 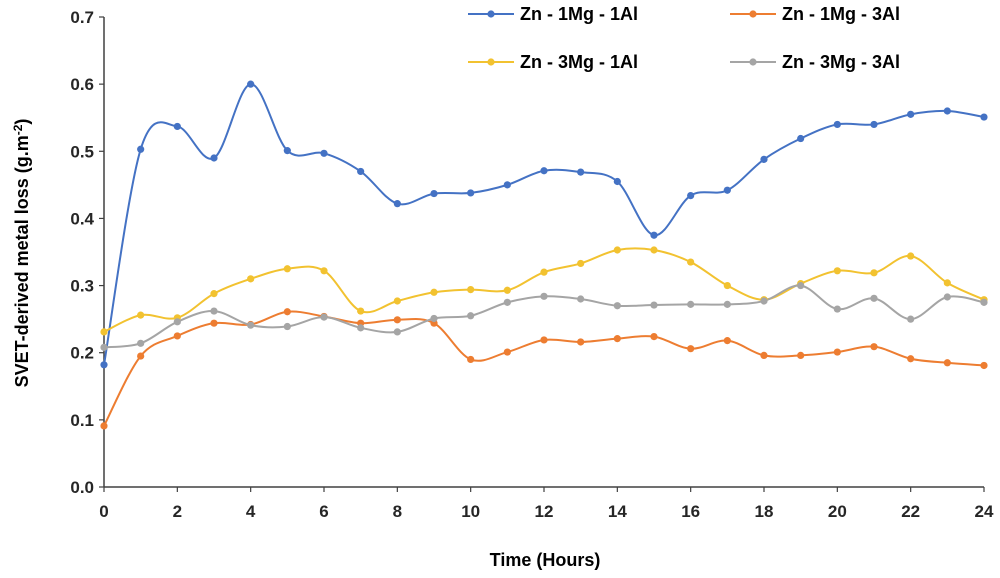 I want to click on y-axis-ticks: 0.0 0.1 0.2 0.3 0.4 0.5 0.6 0.7, so click(x=87, y=252).